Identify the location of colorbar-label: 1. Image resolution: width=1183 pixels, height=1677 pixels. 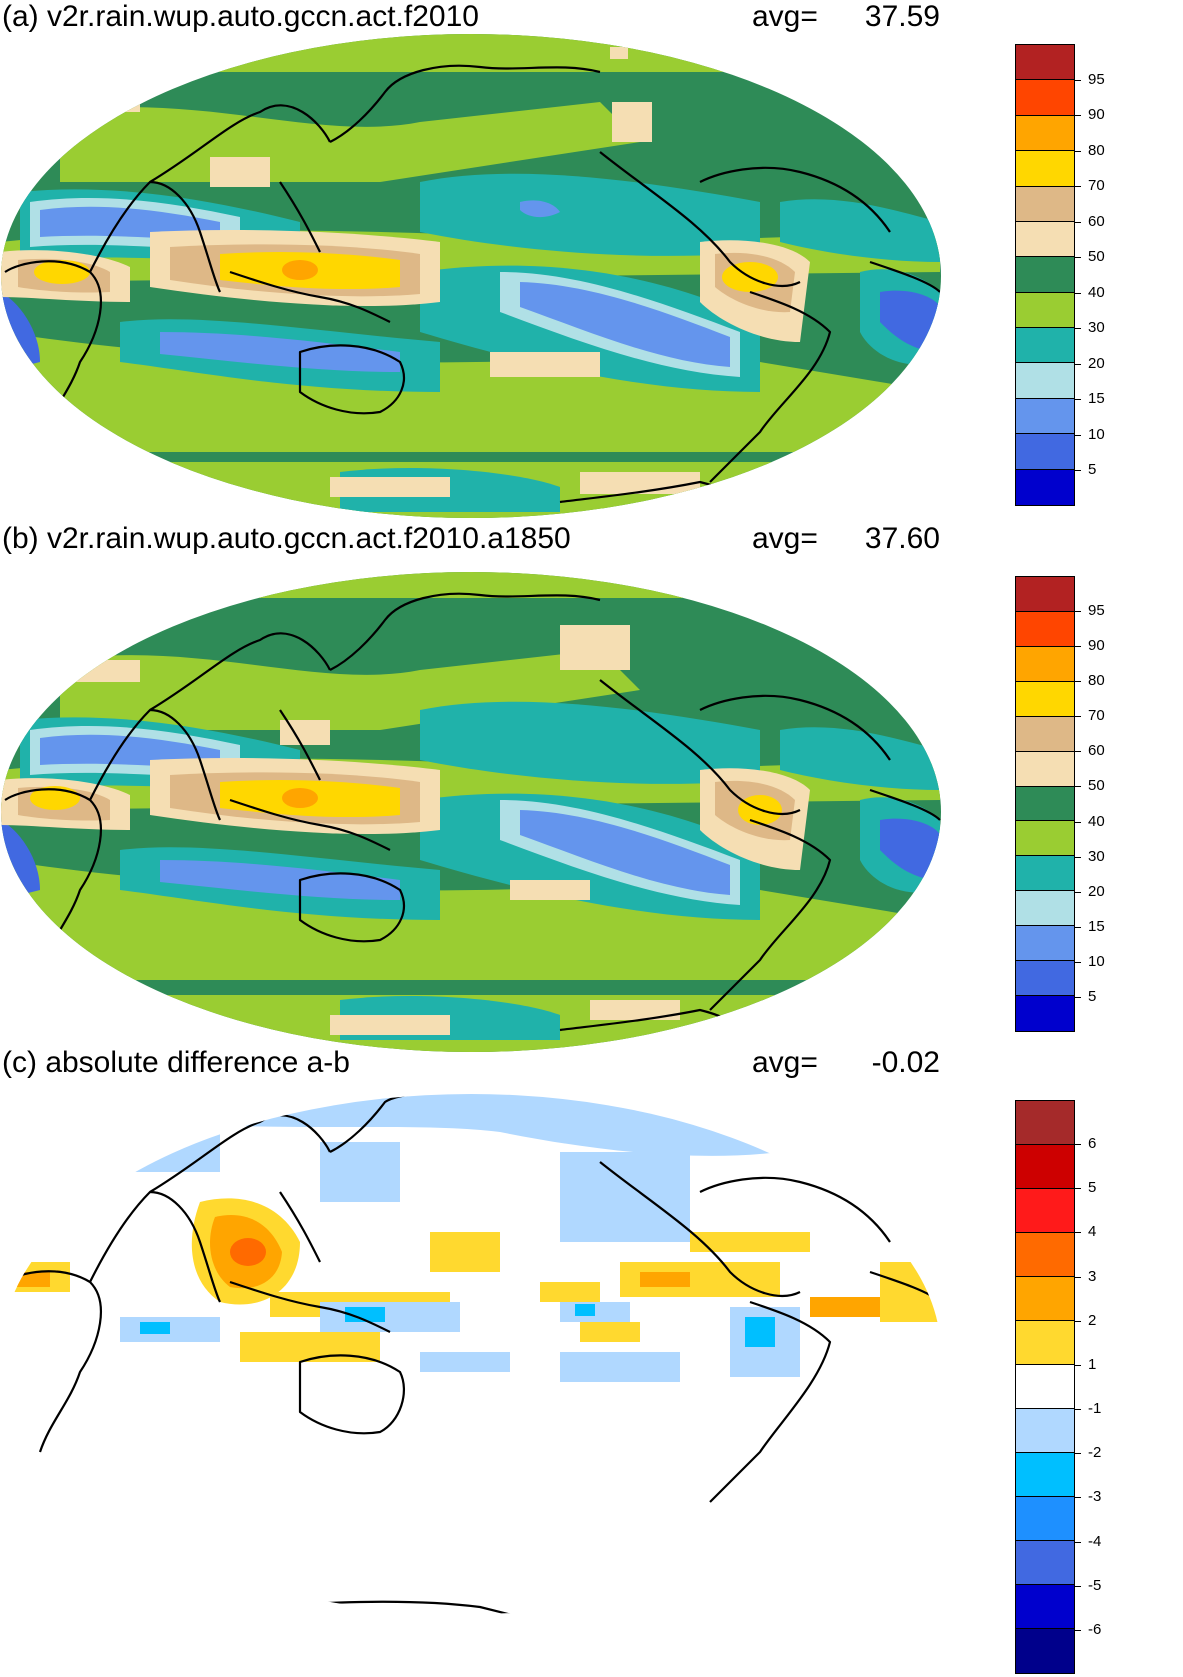
(1092, 1364).